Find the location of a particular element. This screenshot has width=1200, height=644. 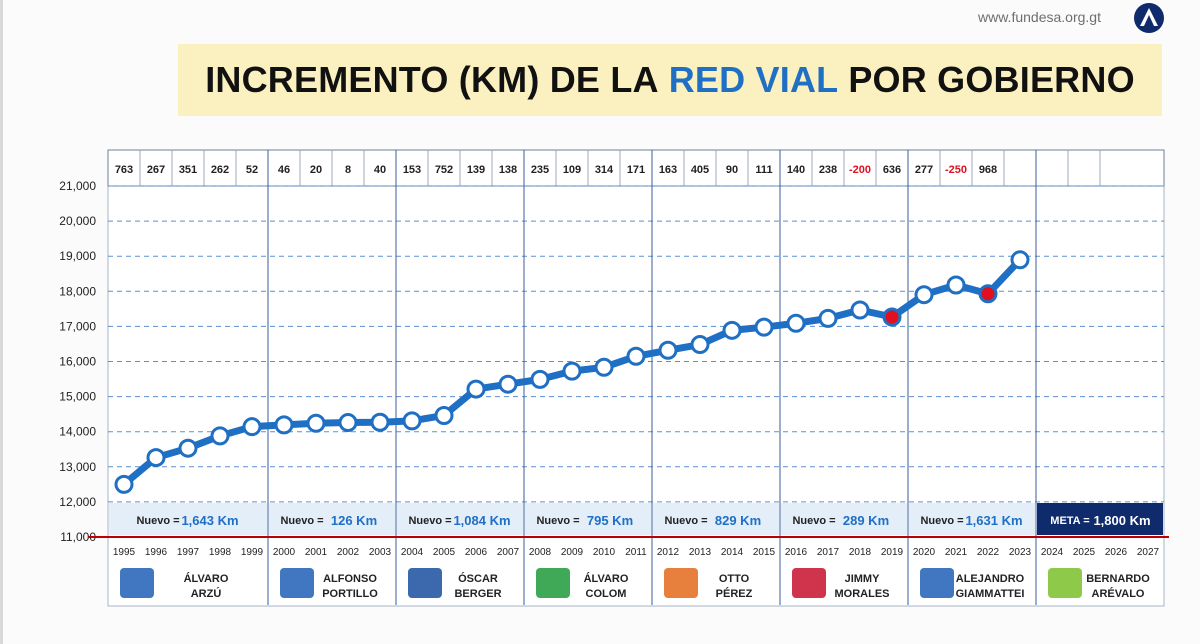

nuevo-value: 126 Km is located at coordinates (354, 520).